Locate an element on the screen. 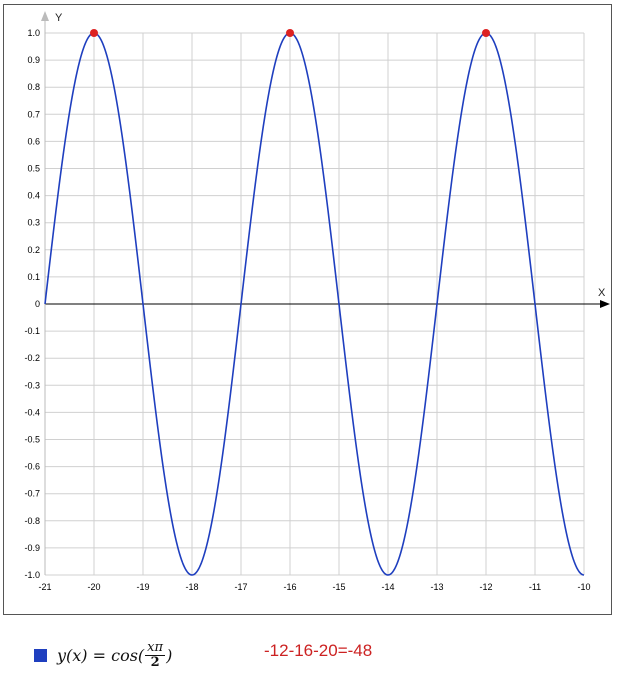  x-axis-label: X is located at coordinates (602, 293).